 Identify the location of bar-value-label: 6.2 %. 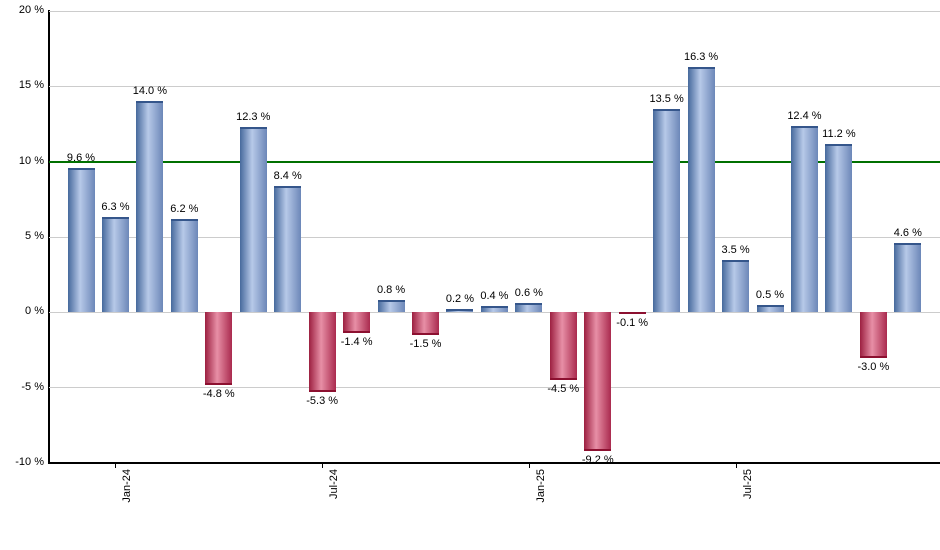
(184, 208).